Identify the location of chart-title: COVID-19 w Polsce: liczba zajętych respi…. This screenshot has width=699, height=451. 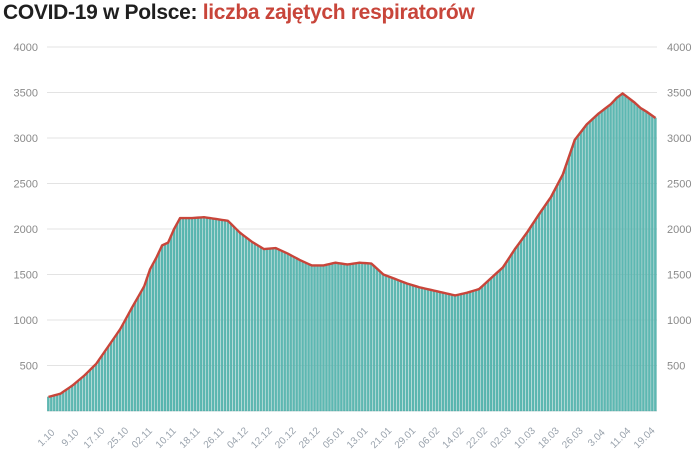
(239, 13).